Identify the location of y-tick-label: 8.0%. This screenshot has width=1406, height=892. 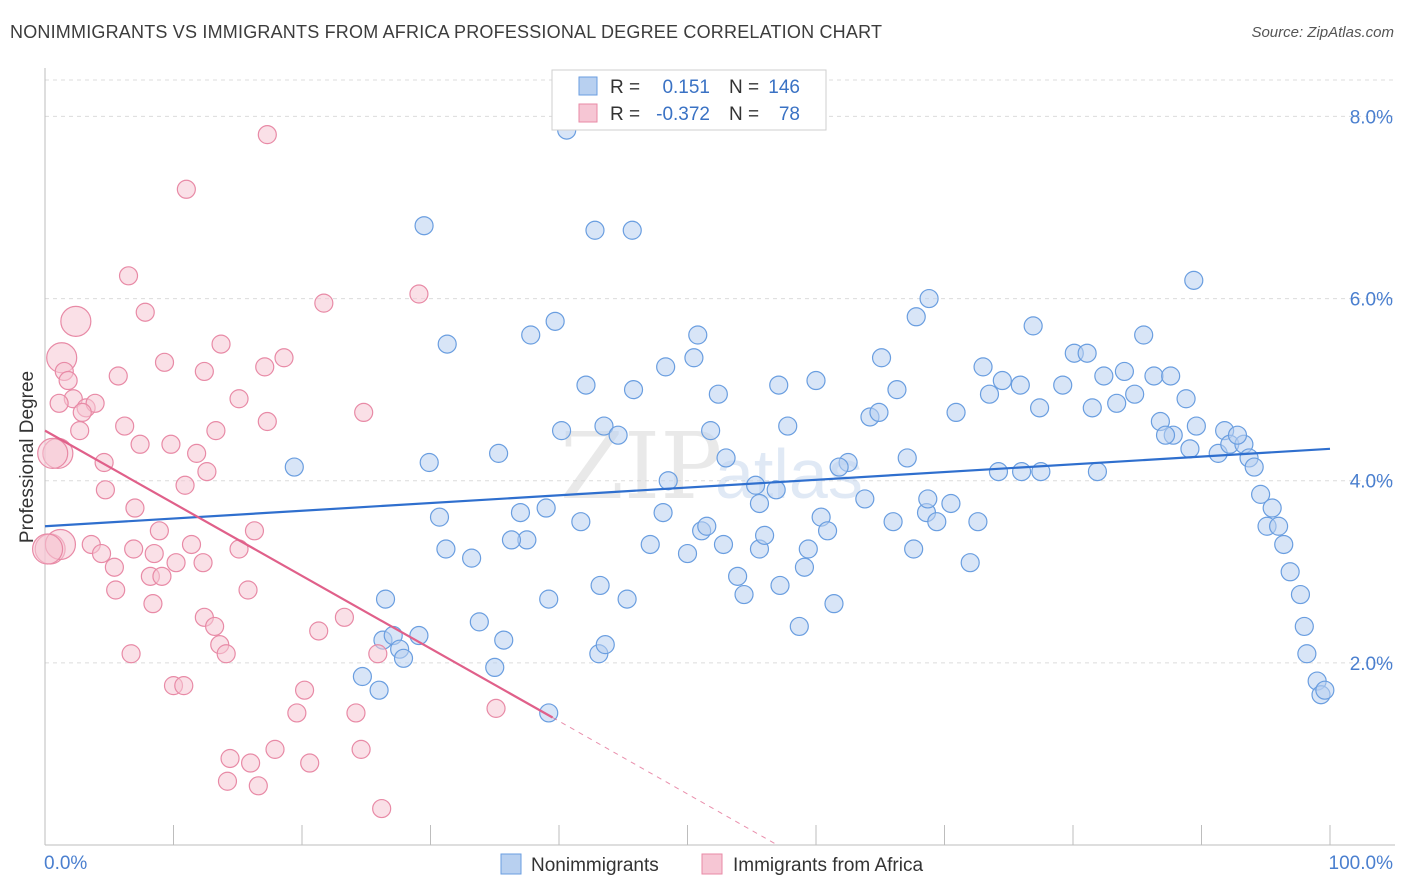
(1371, 117).